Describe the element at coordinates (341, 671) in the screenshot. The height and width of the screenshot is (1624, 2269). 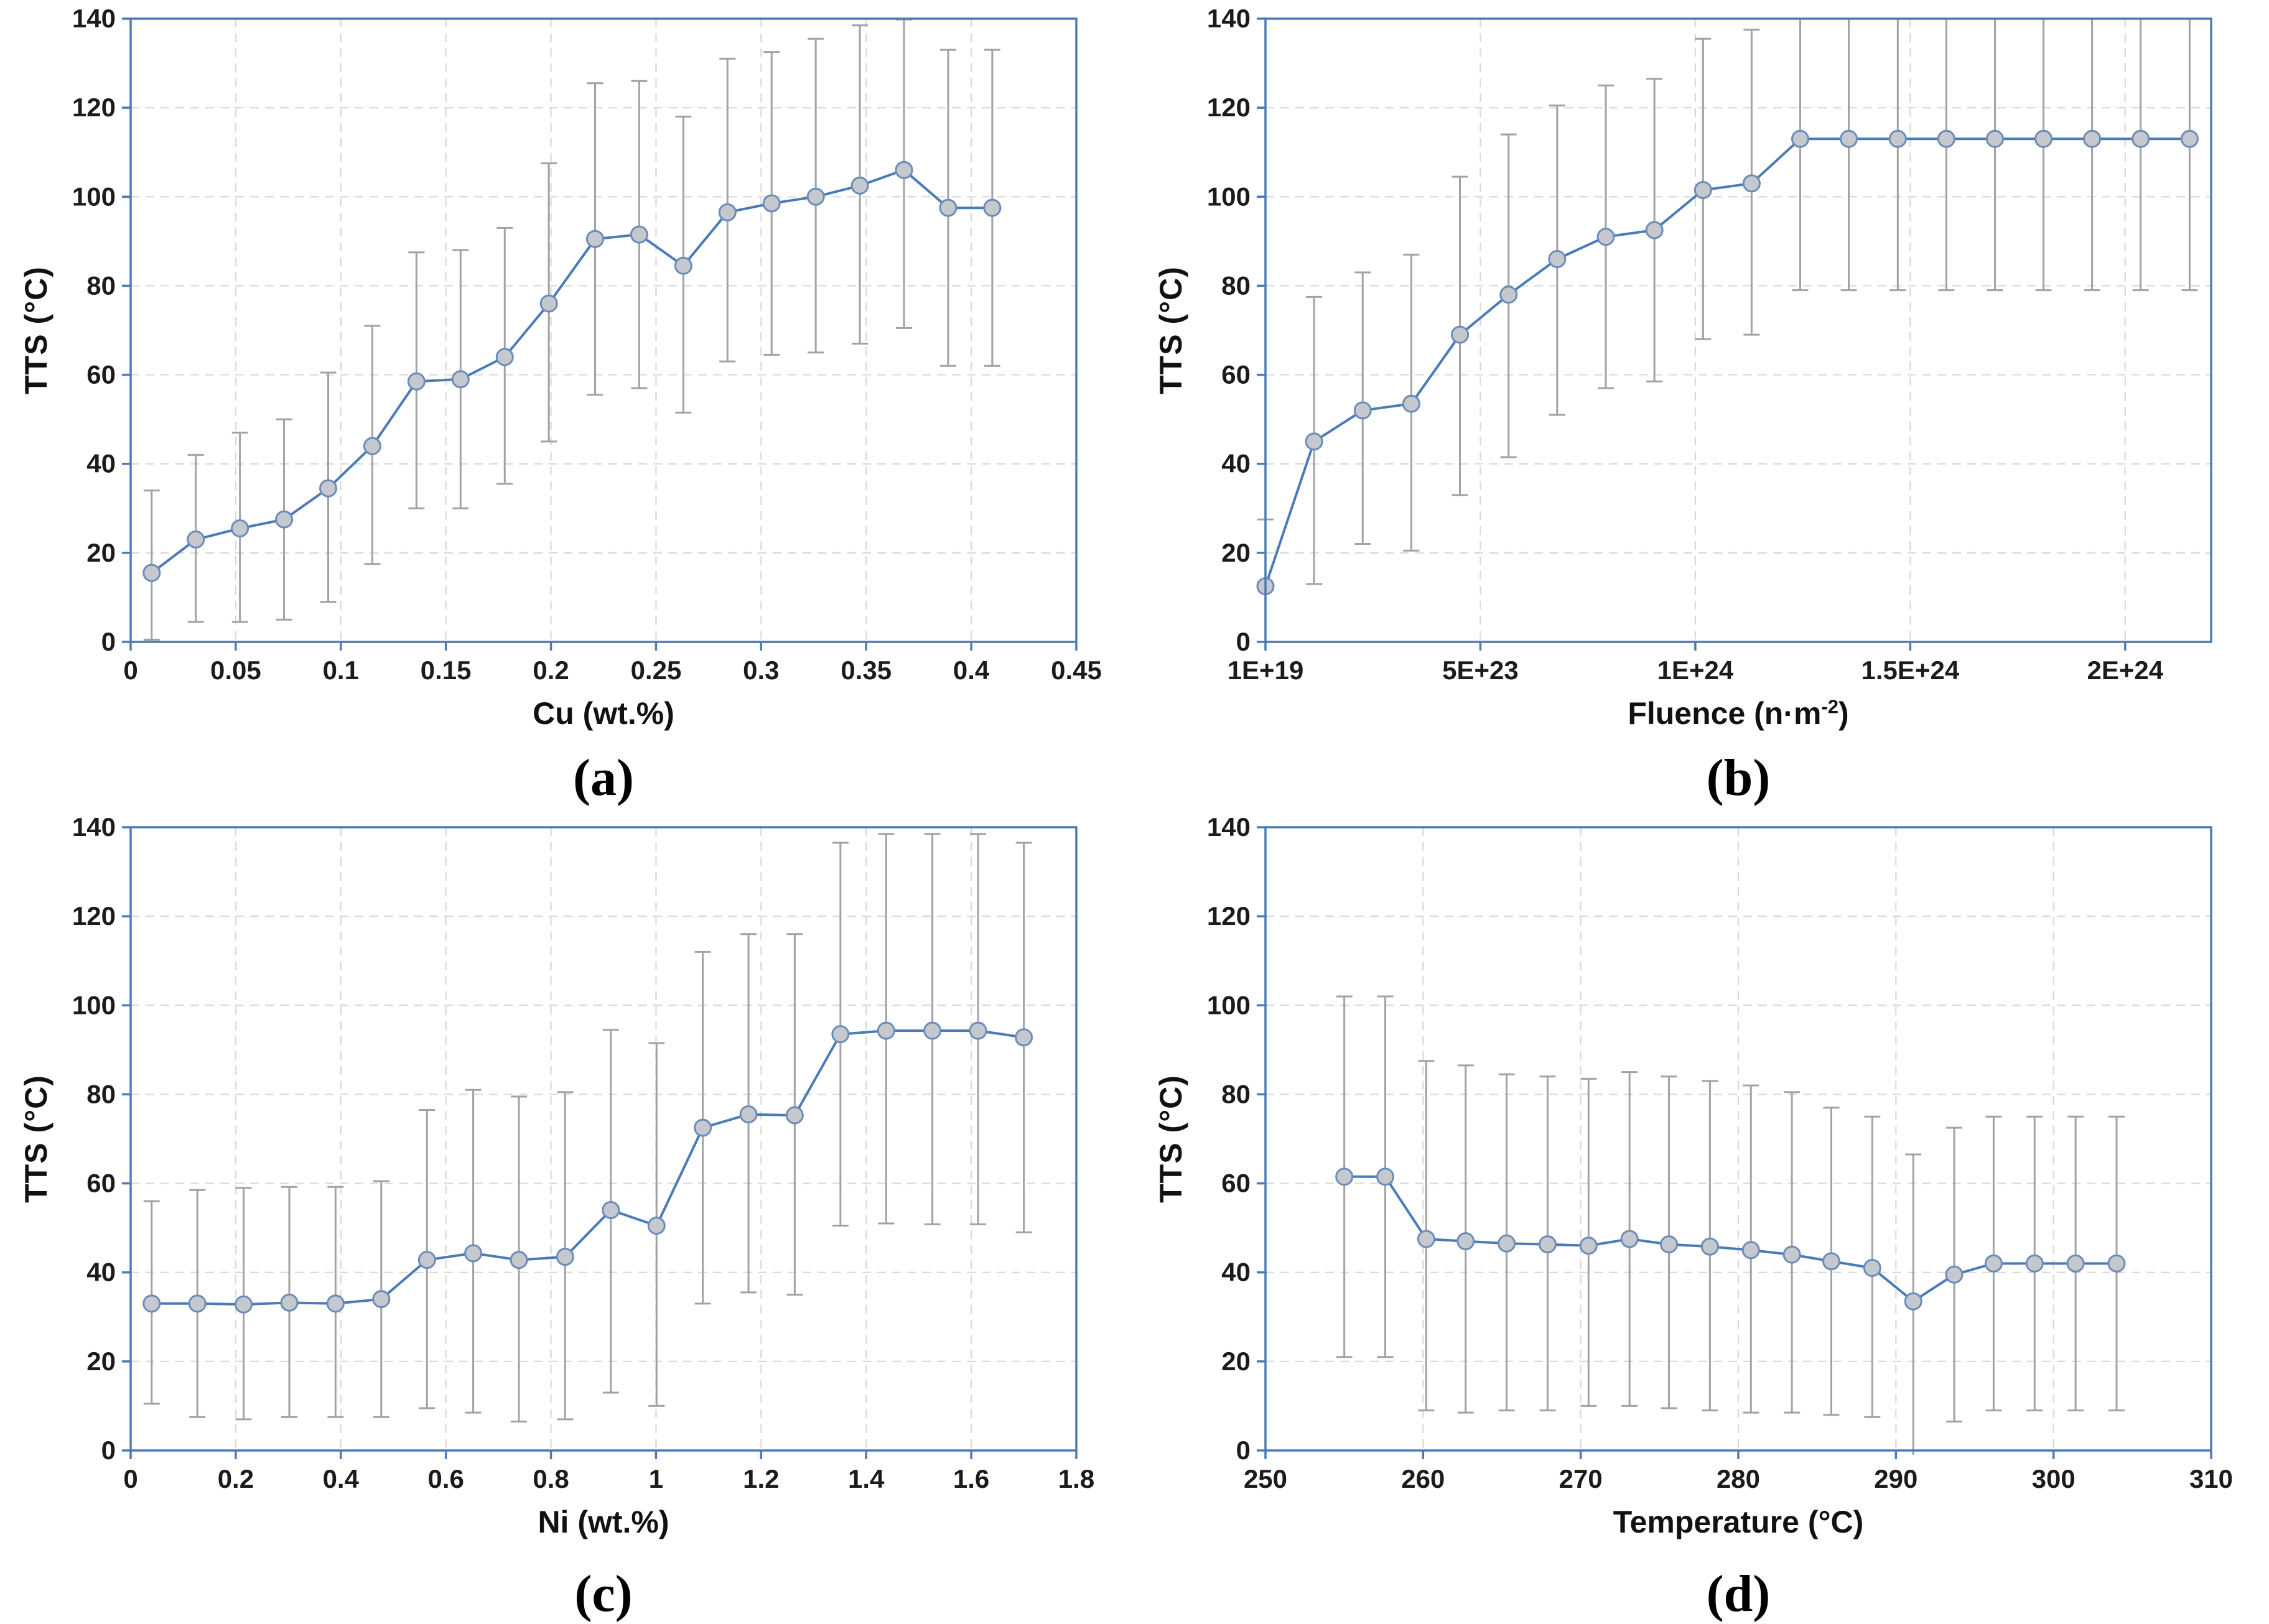
I see `svg-text: 0.1` at that location.